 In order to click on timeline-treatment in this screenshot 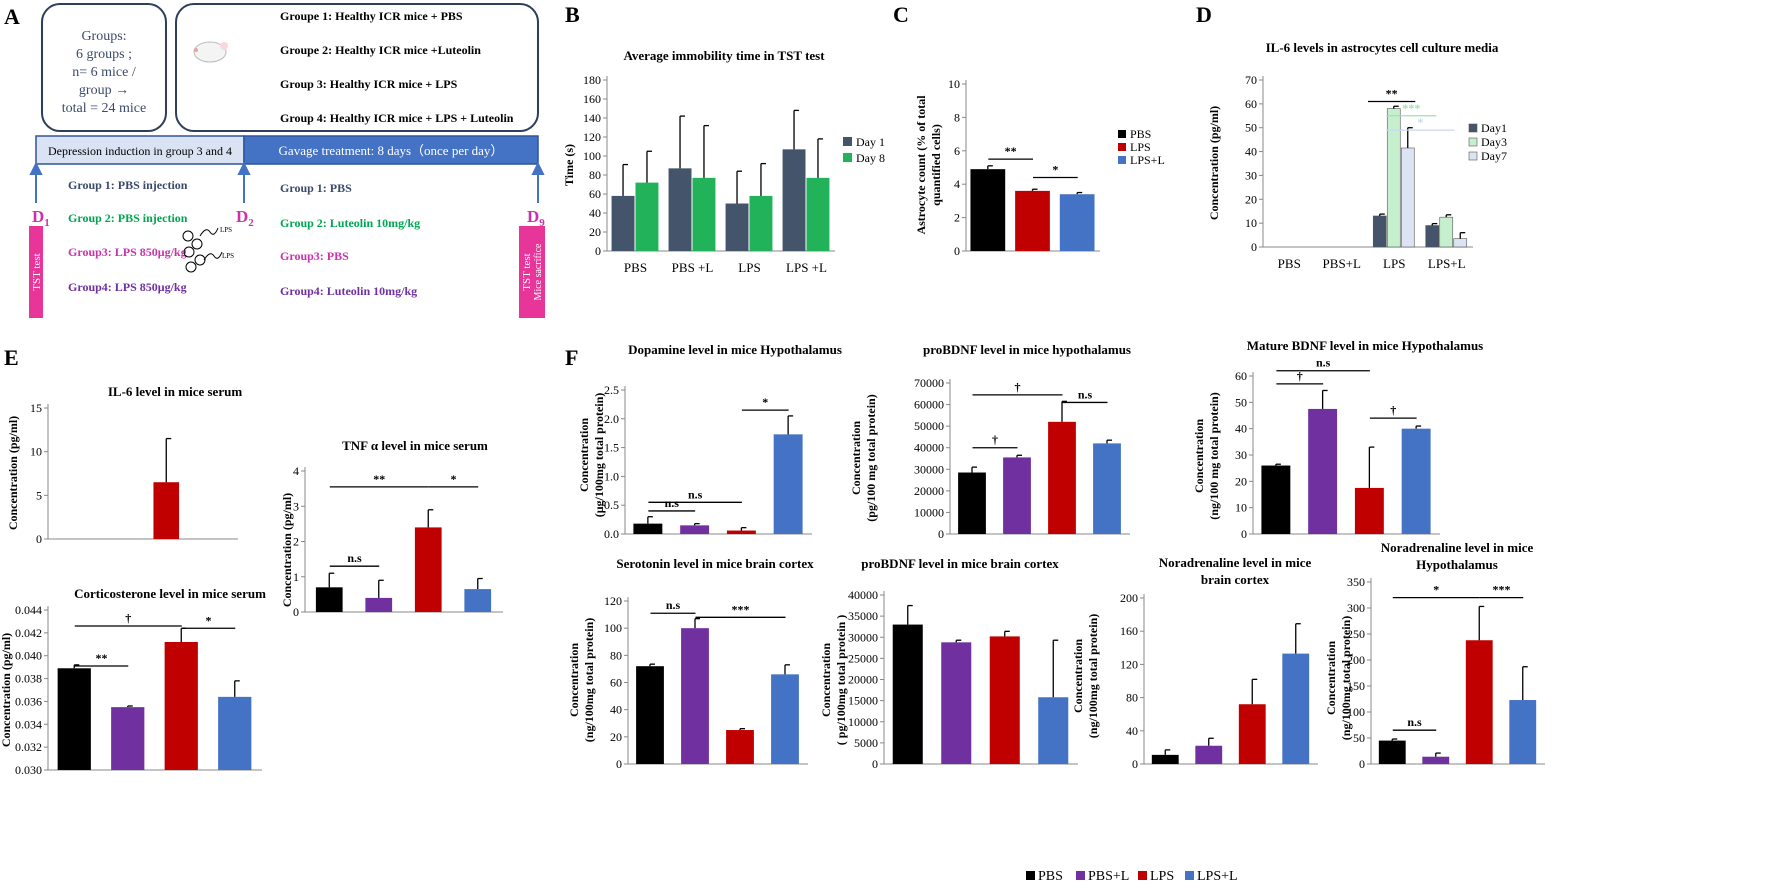, I will do `click(391, 150)`.